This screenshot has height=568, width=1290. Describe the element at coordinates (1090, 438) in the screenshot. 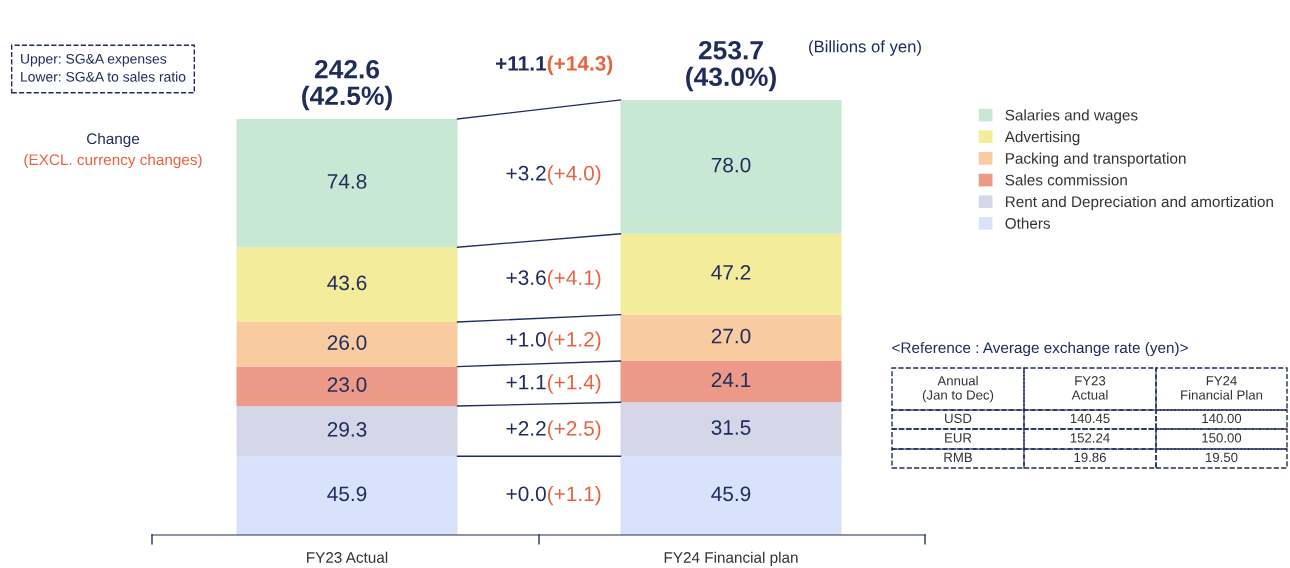

I see `text: 152.24` at that location.